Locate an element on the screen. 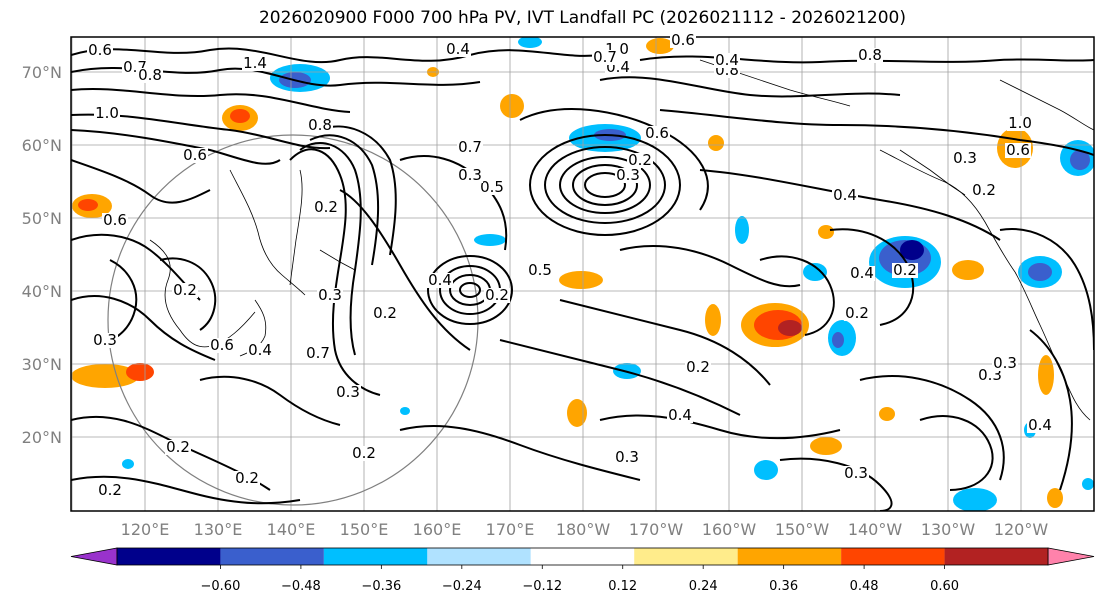  contour-label: 0.8 is located at coordinates (150, 75).